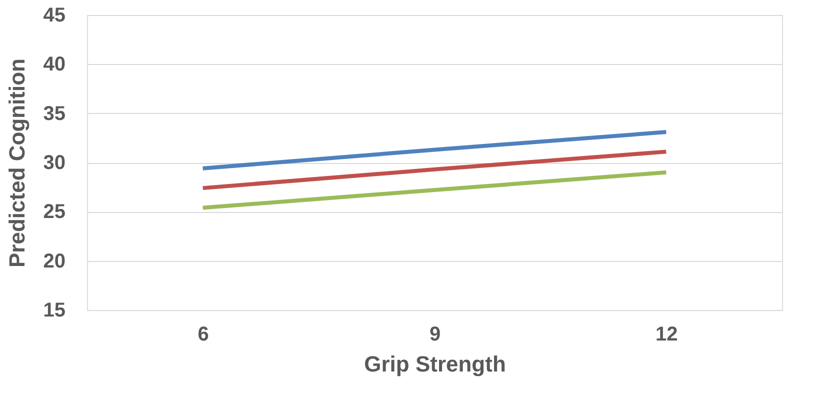 Image resolution: width=817 pixels, height=415 pixels. I want to click on y-tick-label: 45, so click(54, 15).